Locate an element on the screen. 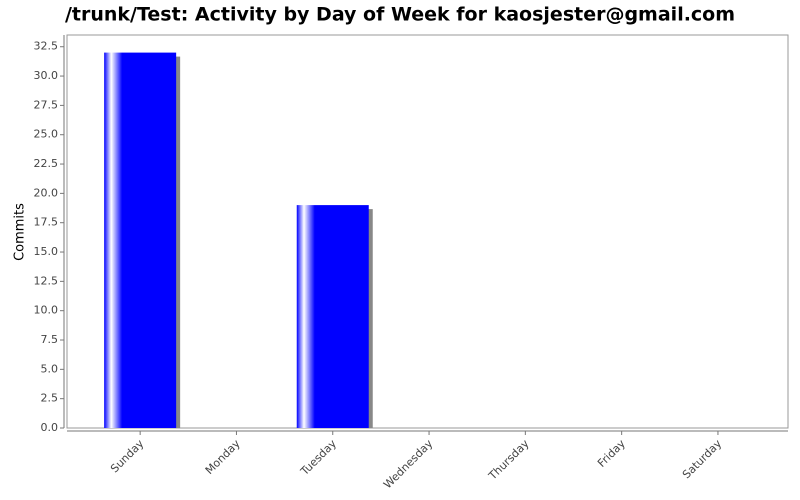 The image size is (800, 500). y-tick-label: 0.0 is located at coordinates (50, 427).